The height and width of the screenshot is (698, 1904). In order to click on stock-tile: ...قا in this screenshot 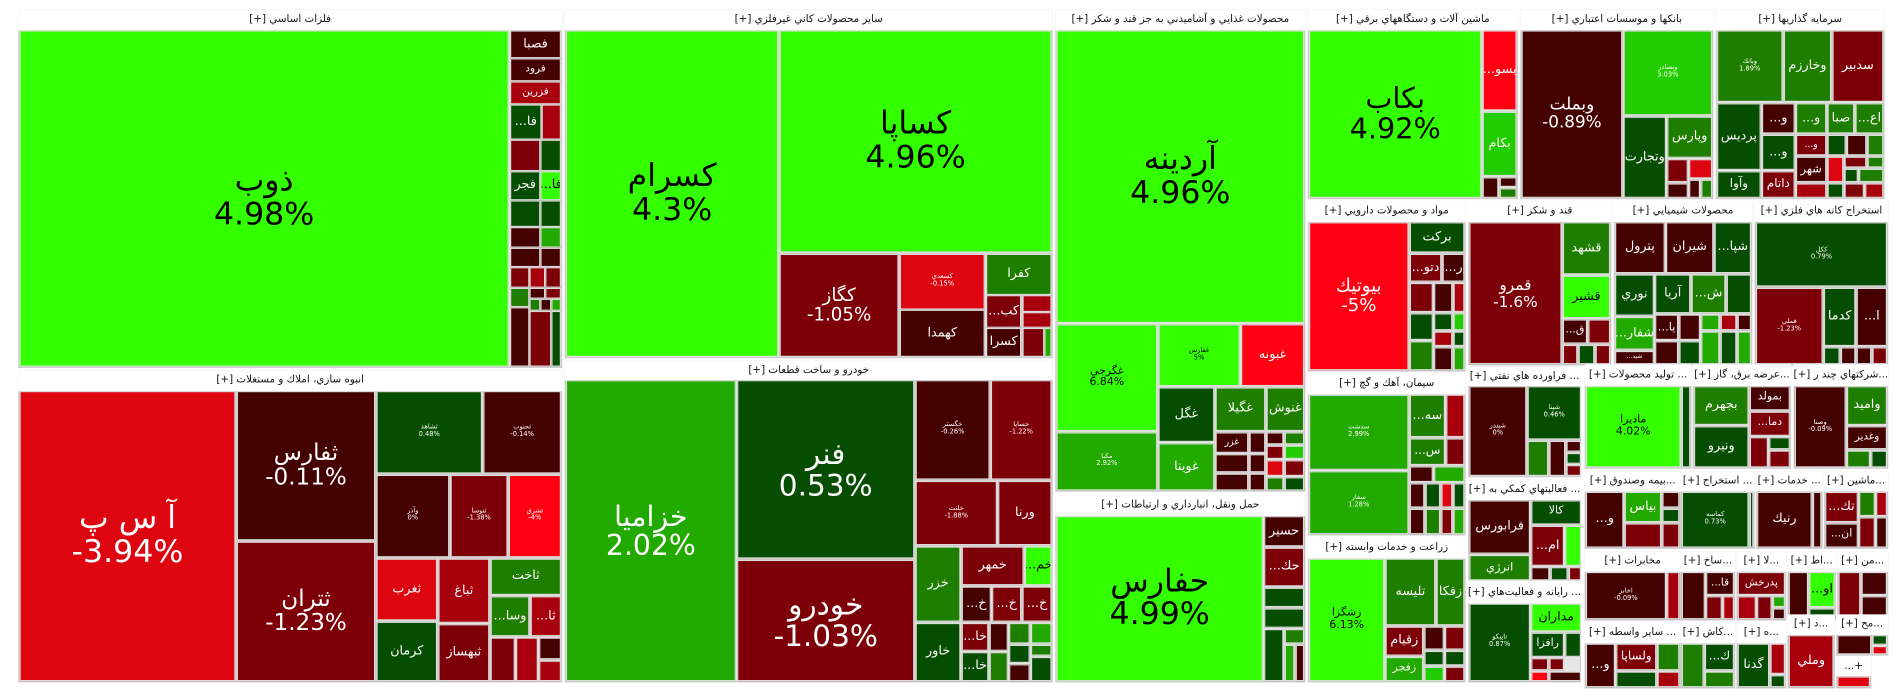, I will do `click(1720, 583)`.